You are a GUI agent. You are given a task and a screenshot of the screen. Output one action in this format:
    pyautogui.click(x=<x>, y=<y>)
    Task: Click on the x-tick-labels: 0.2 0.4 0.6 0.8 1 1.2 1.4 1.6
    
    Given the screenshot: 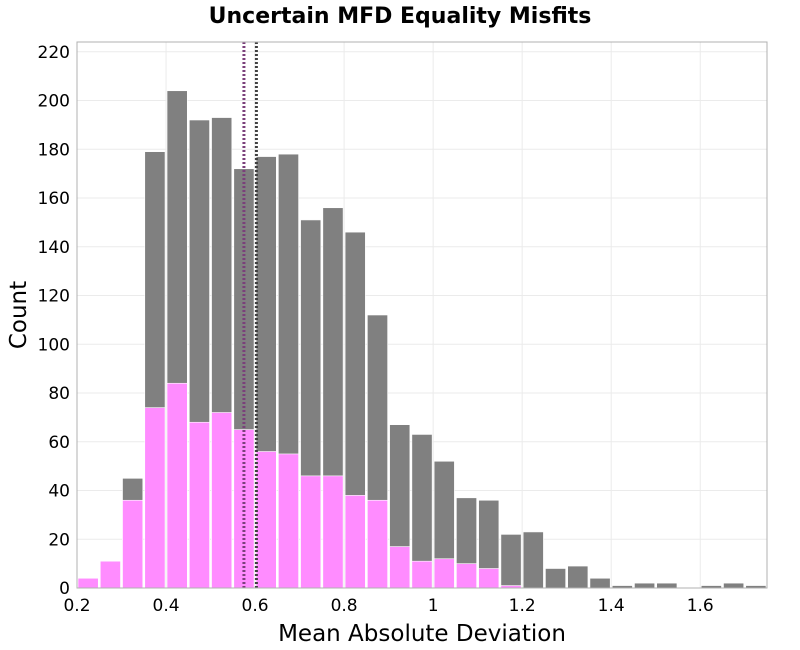 What is the action you would take?
    pyautogui.click(x=388, y=606)
    